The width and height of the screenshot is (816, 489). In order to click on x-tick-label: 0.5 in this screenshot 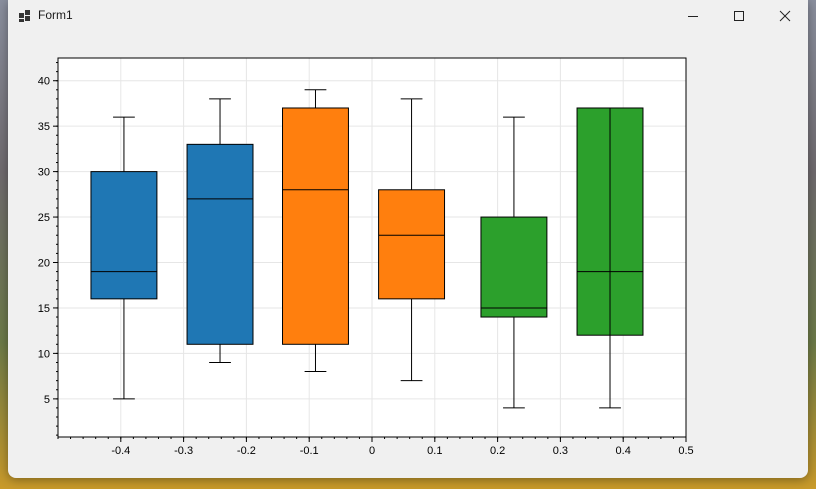, I will do `click(685, 451)`.